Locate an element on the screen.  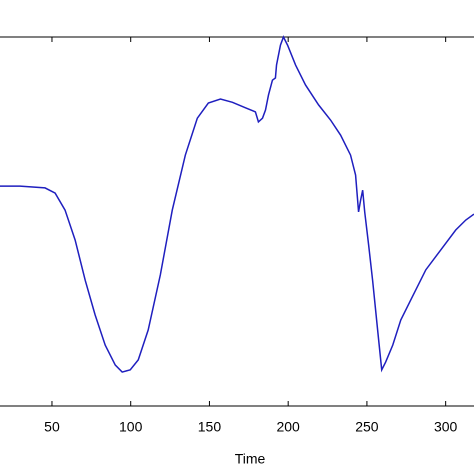
x-tick-label: 150 is located at coordinates (210, 427).